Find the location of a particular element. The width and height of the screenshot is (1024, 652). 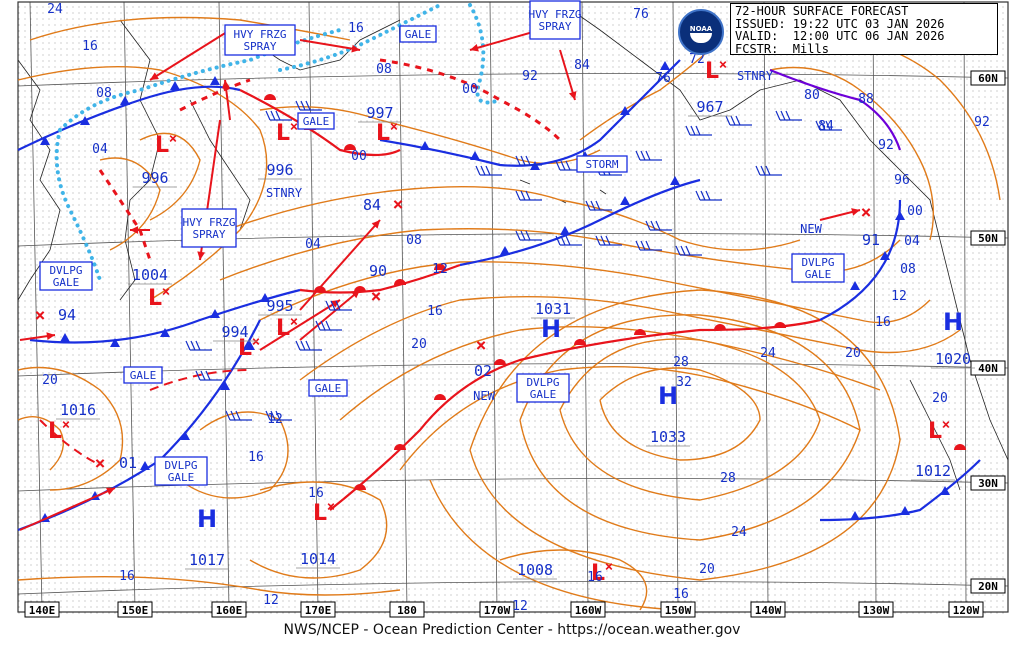

latitude-label-box is located at coordinates (988, 483).